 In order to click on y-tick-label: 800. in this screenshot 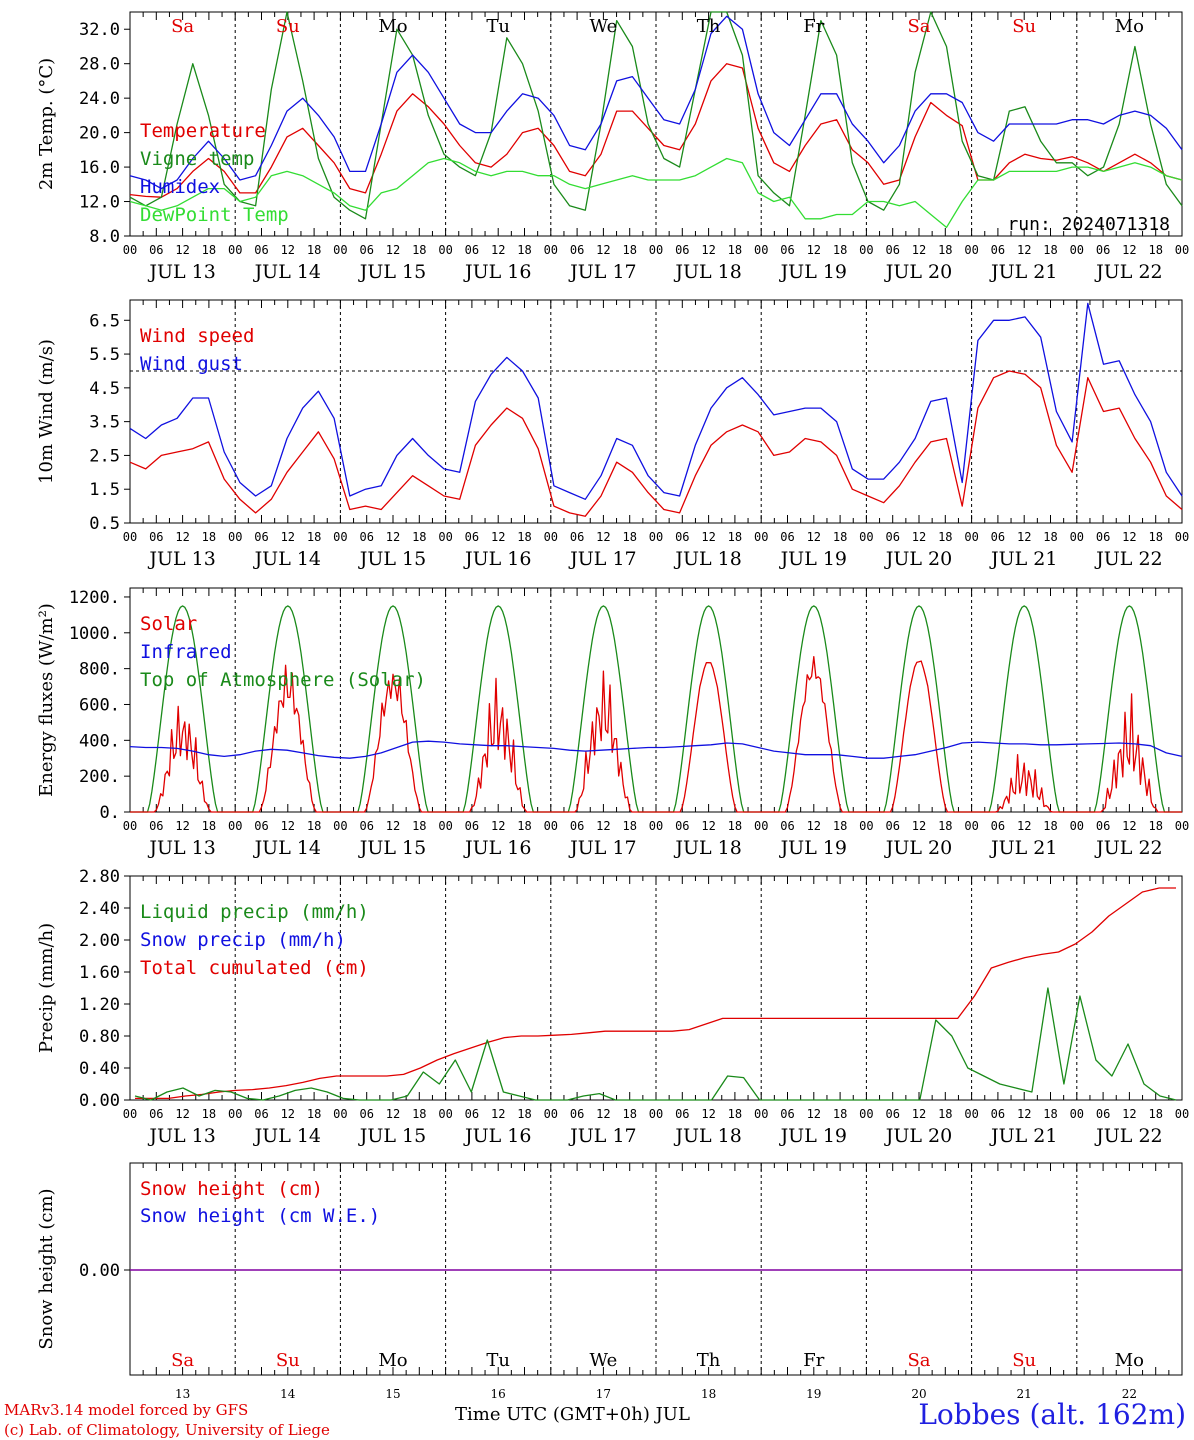, I will do `click(99, 670)`.